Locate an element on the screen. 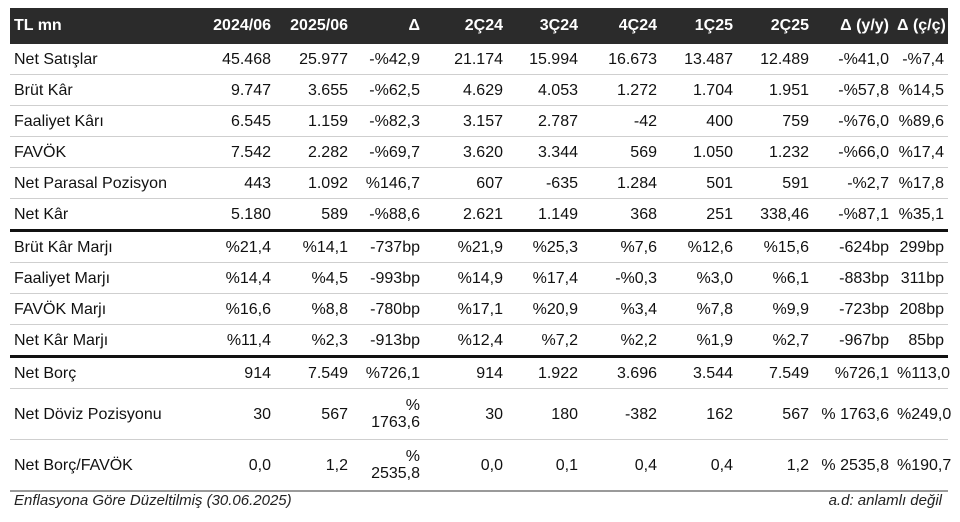 This screenshot has width=960, height=522. table-cell: -%76,0 is located at coordinates (853, 121).